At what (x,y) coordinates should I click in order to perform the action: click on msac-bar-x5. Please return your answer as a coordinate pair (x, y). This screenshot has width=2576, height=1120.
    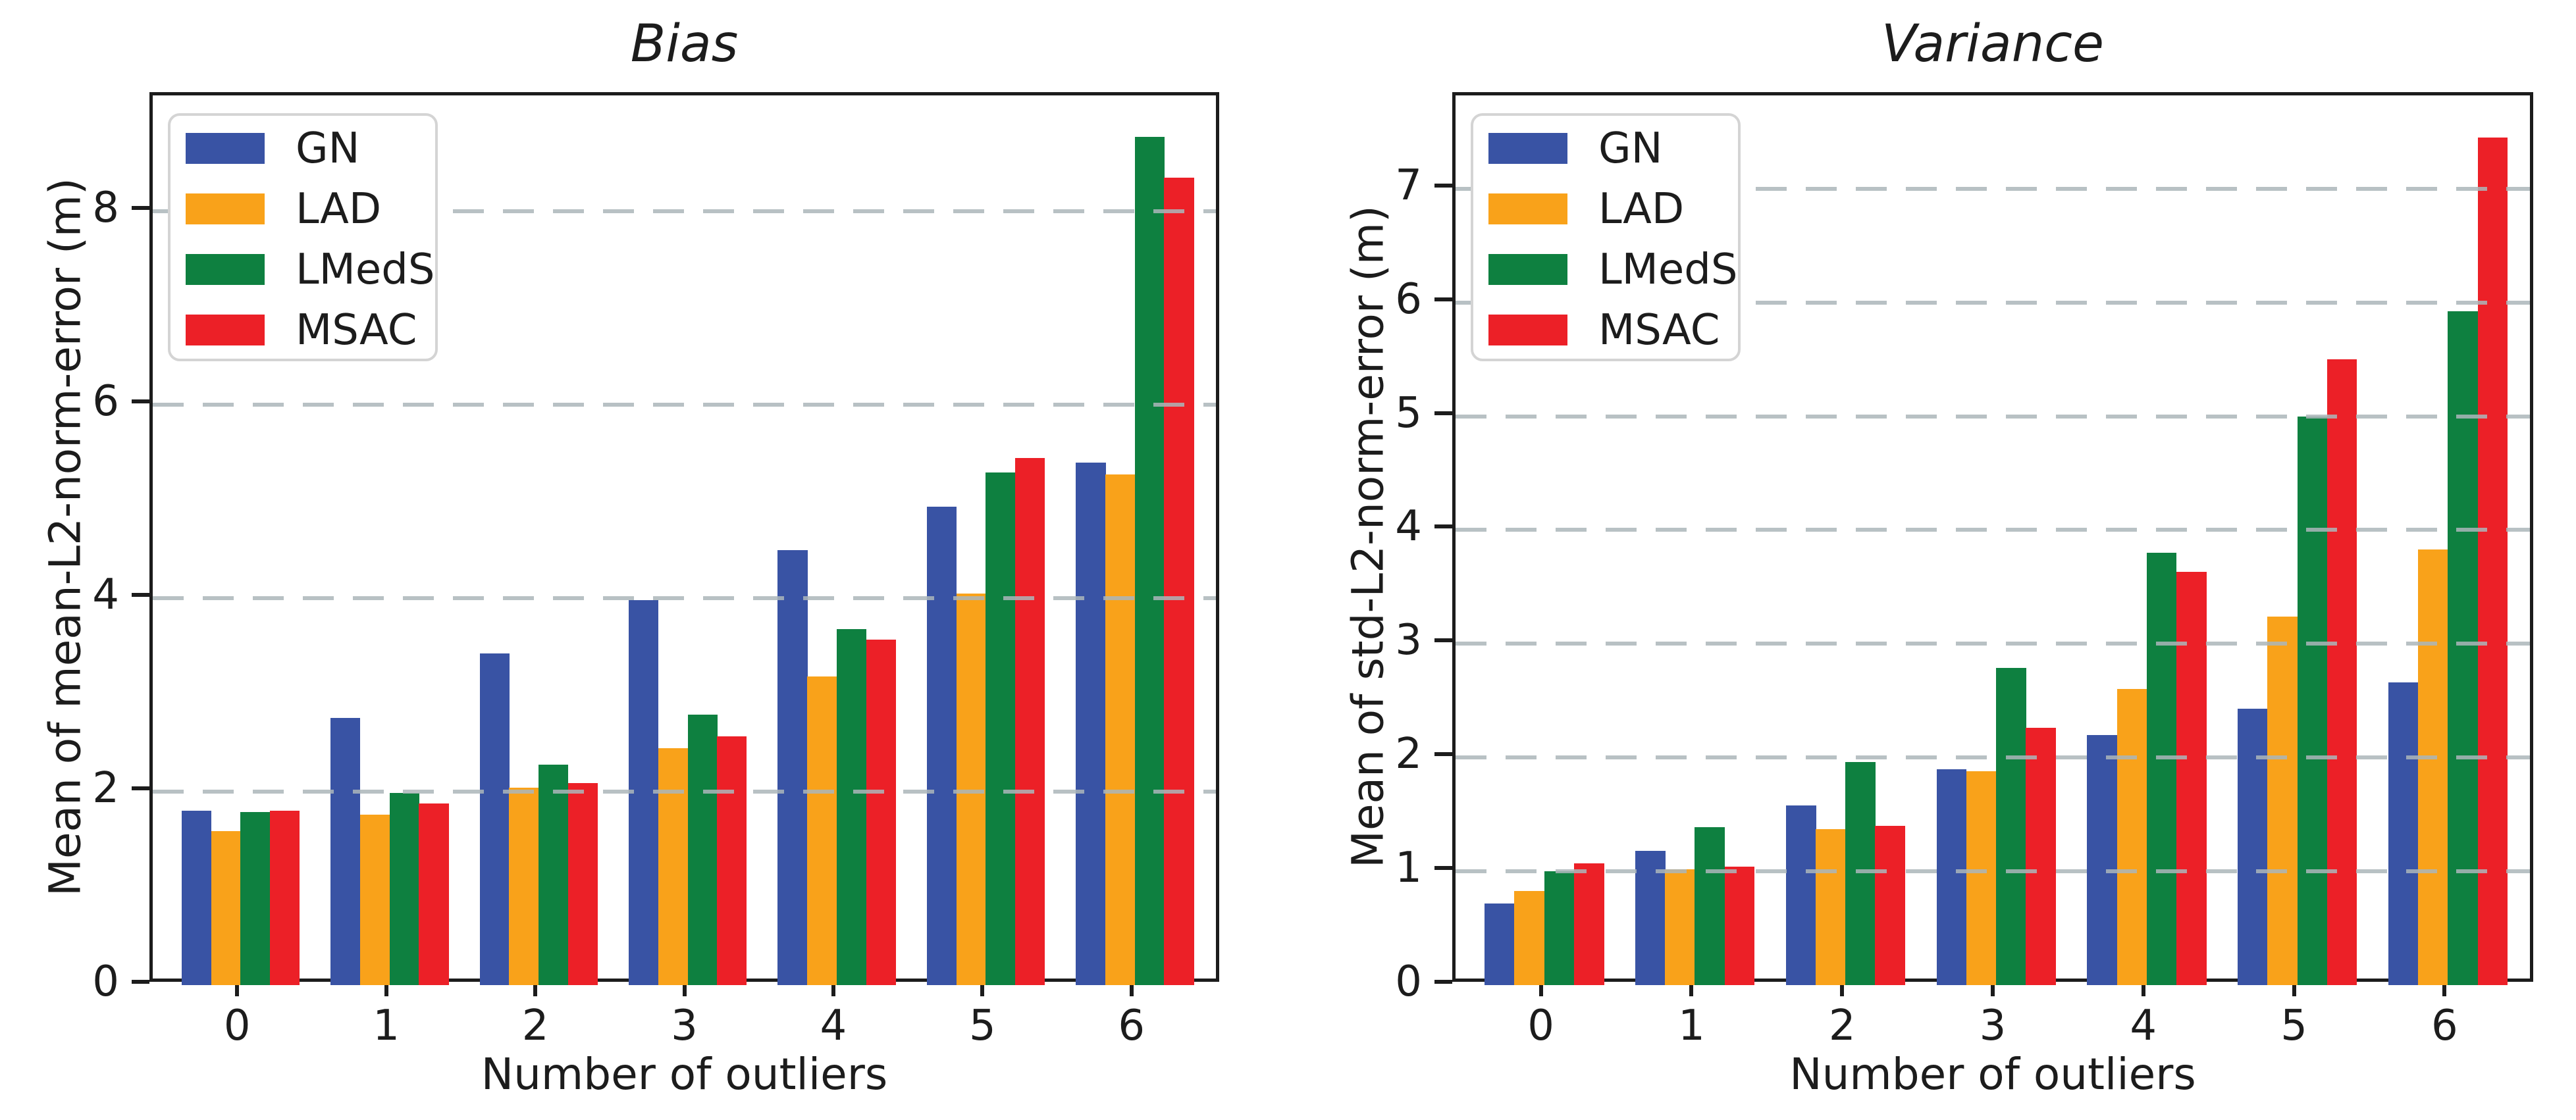
    Looking at the image, I should click on (2341, 672).